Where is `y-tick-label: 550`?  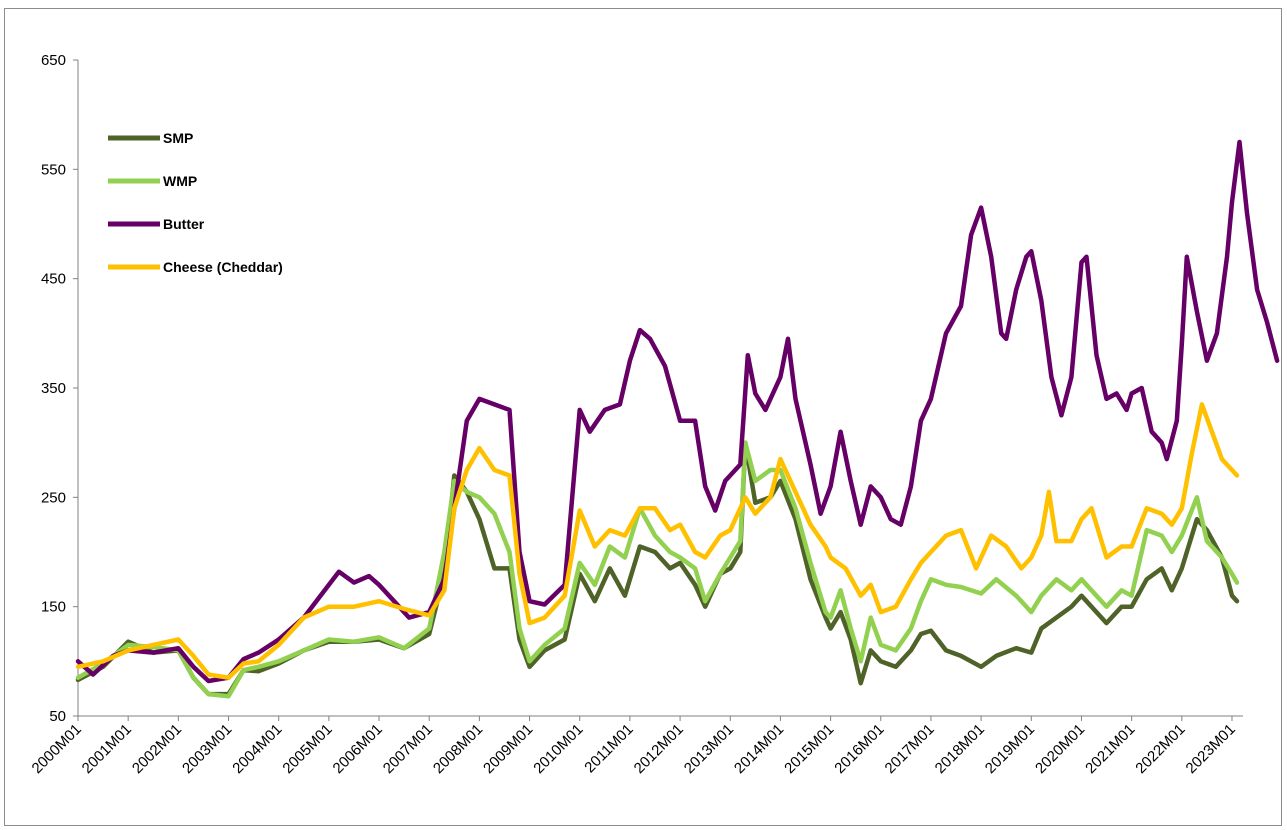 y-tick-label: 550 is located at coordinates (53, 169).